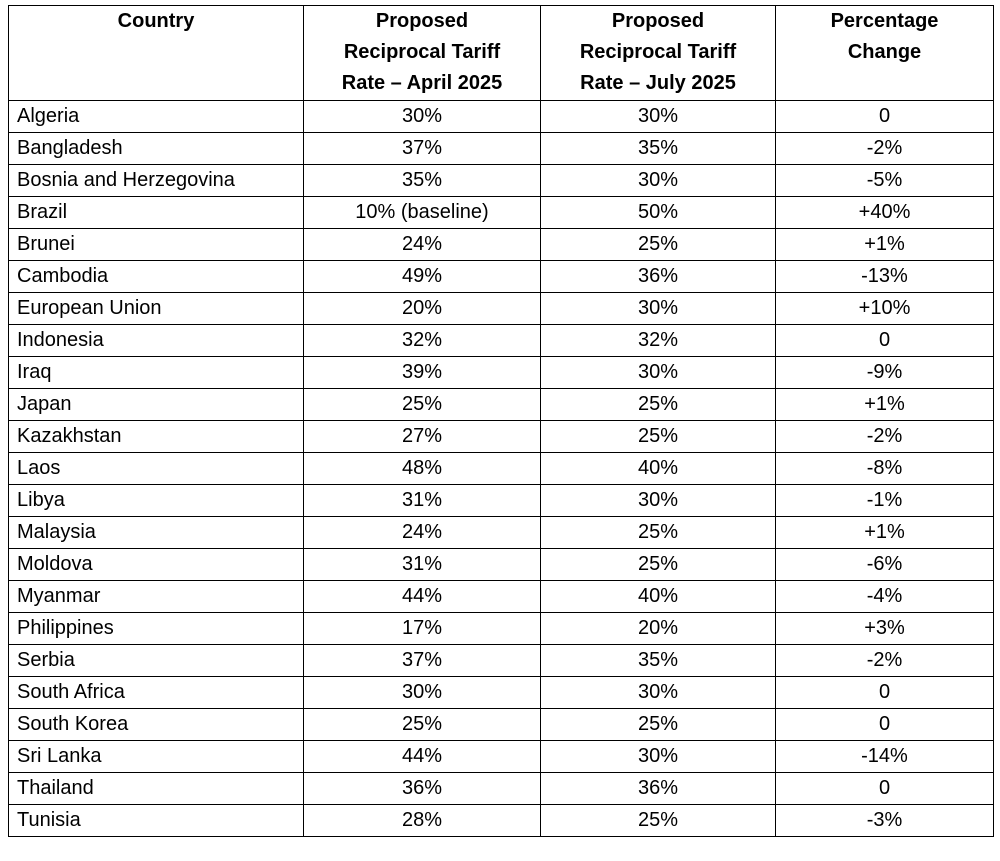 The image size is (1000, 861). I want to click on value-cell: -4%, so click(884, 596).